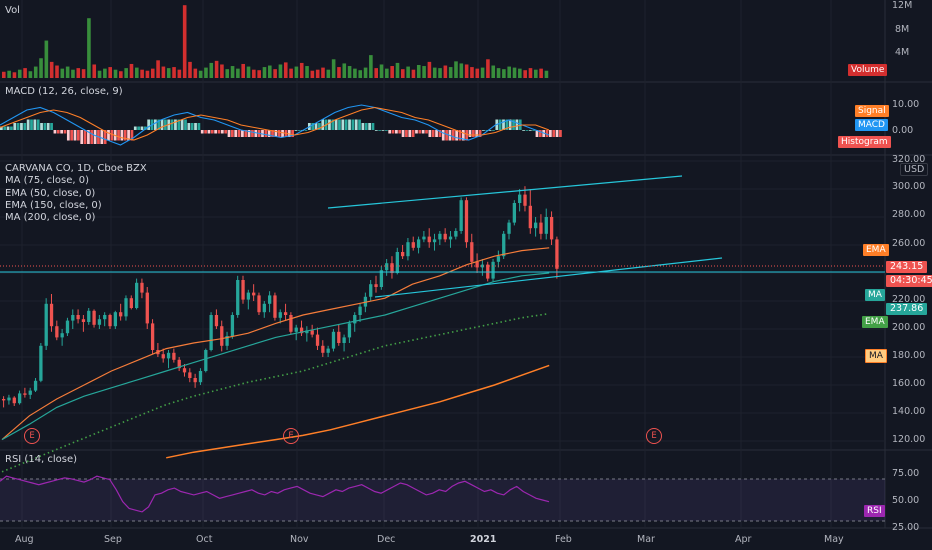 The image size is (932, 550). What do you see at coordinates (299, 539) in the screenshot?
I see `time-axis-nov: Nov` at bounding box center [299, 539].